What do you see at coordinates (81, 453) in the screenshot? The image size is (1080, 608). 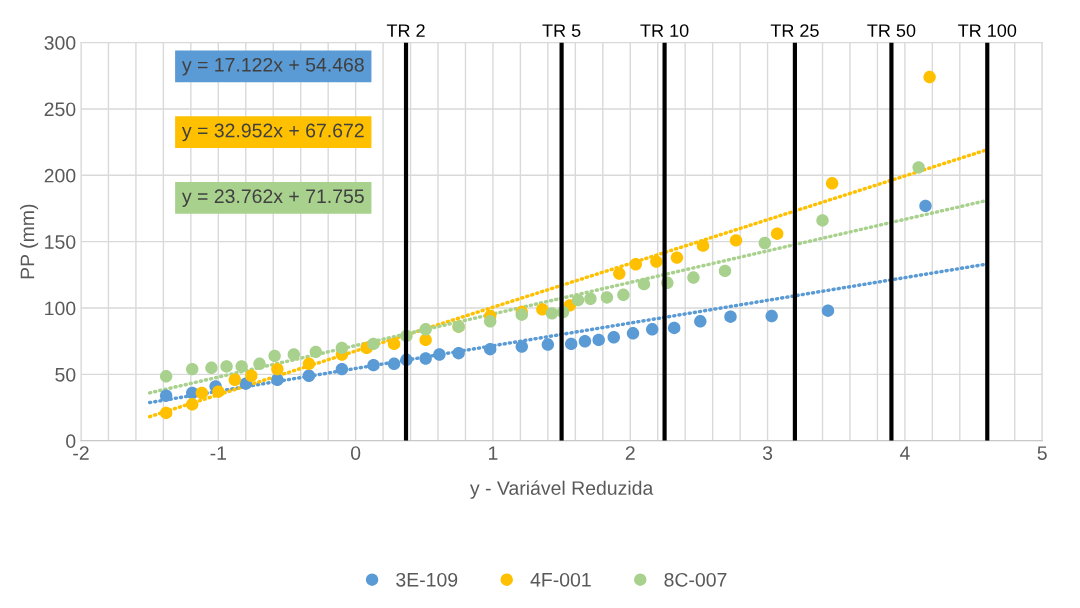 I see `x-tick-label: -2` at bounding box center [81, 453].